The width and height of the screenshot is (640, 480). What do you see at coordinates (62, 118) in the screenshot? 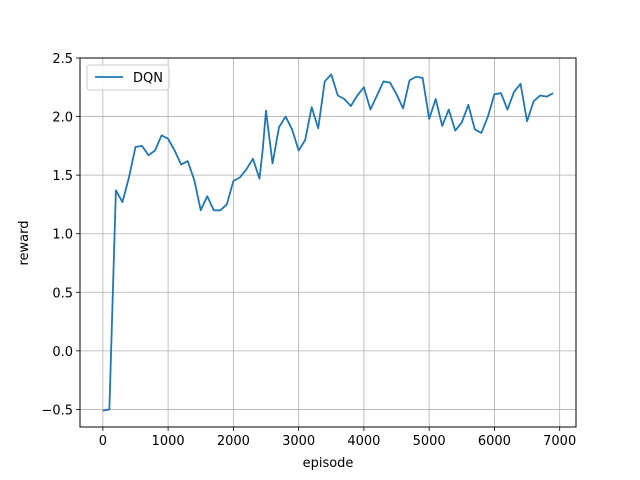
I see `y-tick-label: 2.0` at bounding box center [62, 118].